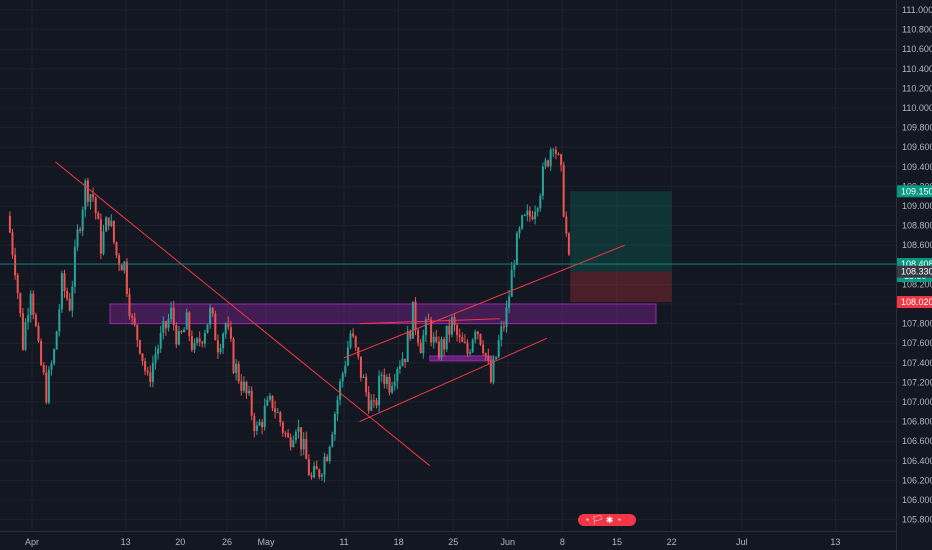 The height and width of the screenshot is (550, 932). What do you see at coordinates (917, 69) in the screenshot?
I see `price-tick-label: 110.400` at bounding box center [917, 69].